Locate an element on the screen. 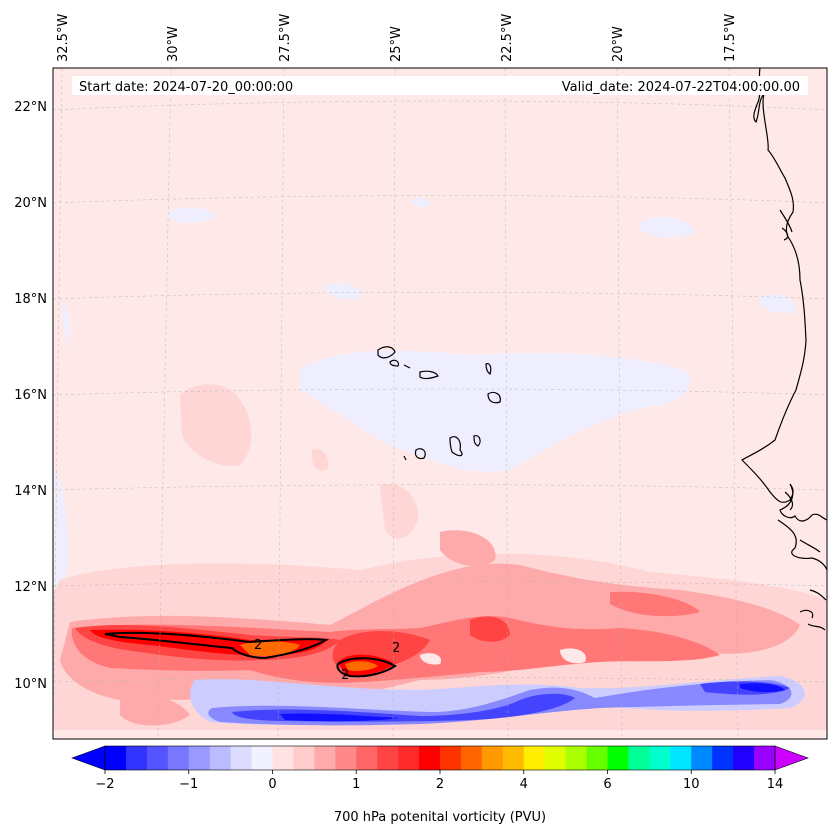 This screenshot has height=840, width=837. colorbar-tick-label: −2 is located at coordinates (104, 784).